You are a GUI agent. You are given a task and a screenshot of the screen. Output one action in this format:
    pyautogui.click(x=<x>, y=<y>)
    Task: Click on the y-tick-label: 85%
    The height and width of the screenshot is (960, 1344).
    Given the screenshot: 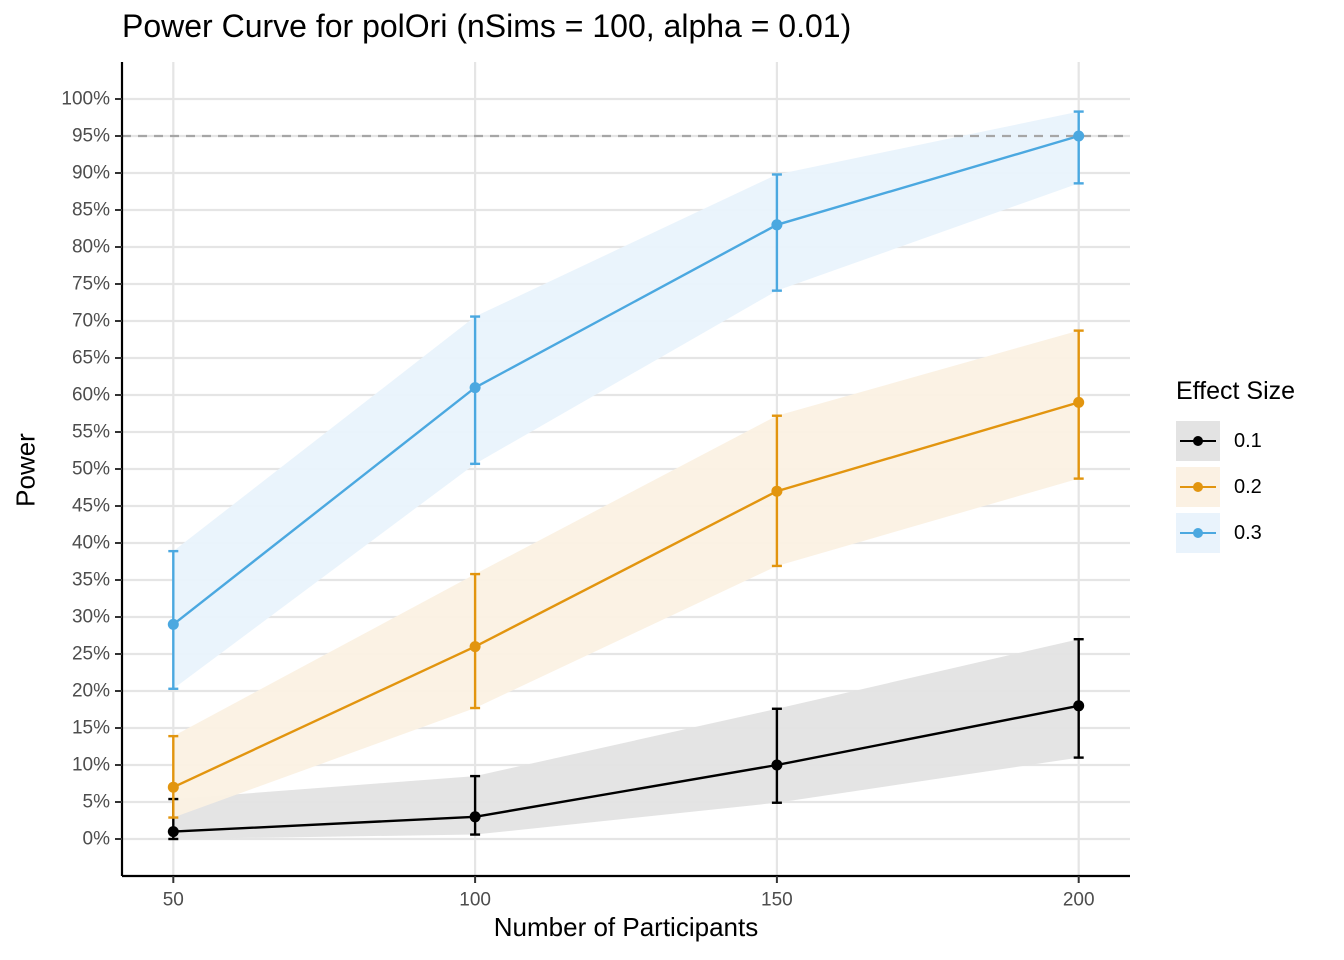 What is the action you would take?
    pyautogui.click(x=91, y=210)
    